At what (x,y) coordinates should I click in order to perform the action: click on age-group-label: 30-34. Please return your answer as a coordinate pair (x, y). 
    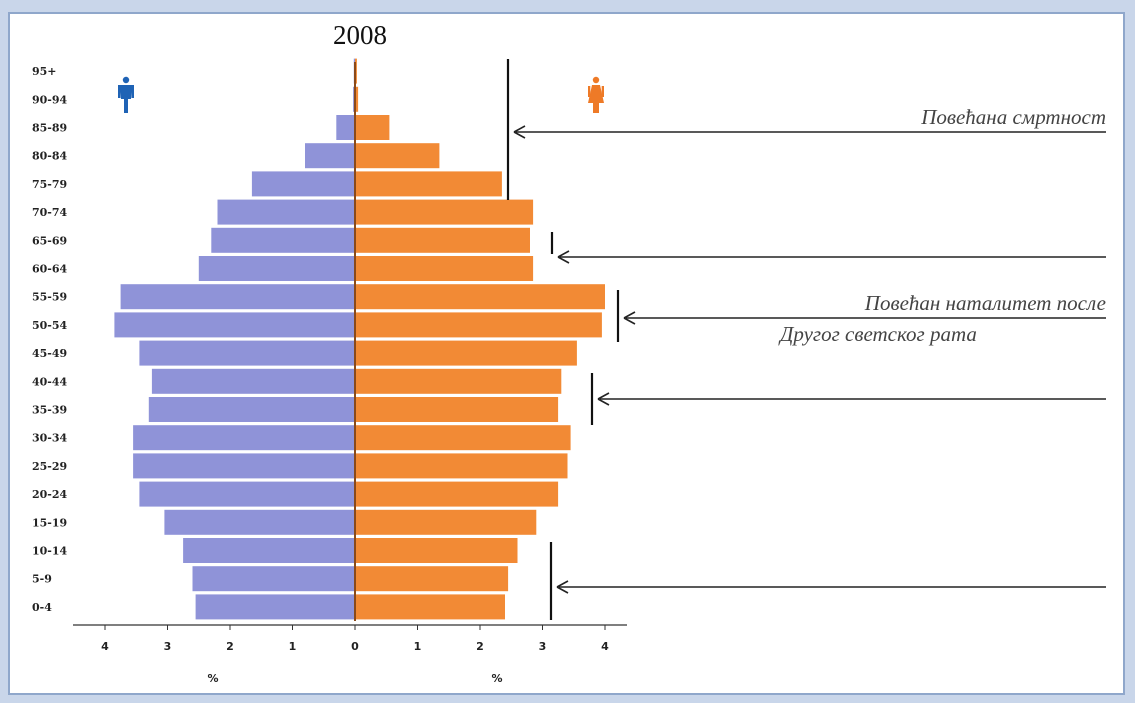
    Looking at the image, I should click on (50, 438).